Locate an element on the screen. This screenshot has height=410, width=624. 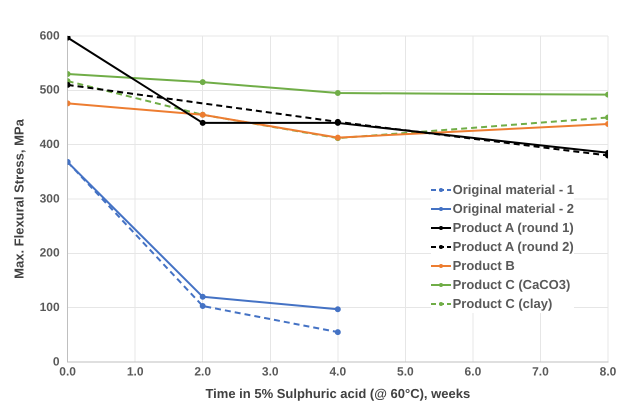
legend-label: Original material - 2 is located at coordinates (513, 208).